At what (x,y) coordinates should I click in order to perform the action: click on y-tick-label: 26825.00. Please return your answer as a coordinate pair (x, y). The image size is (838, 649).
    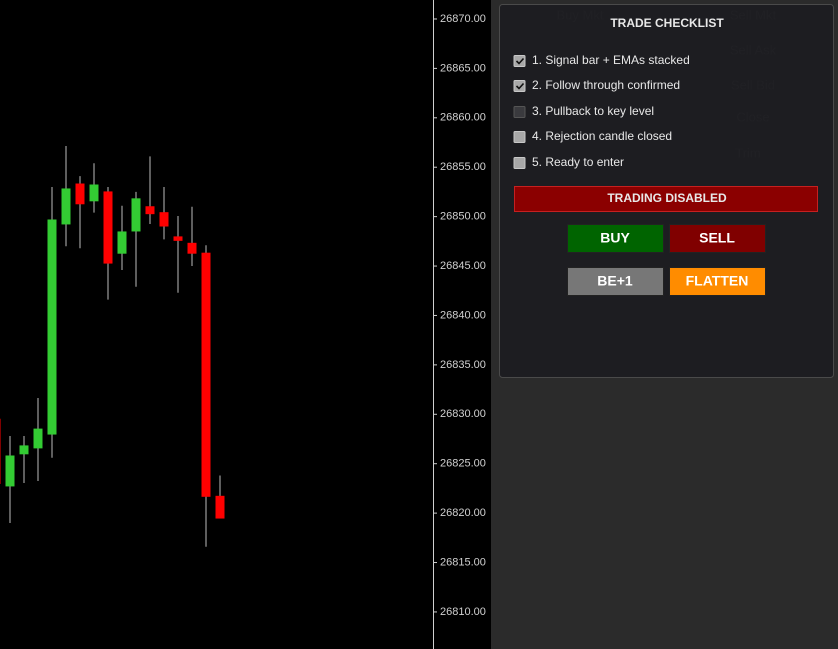
    Looking at the image, I should click on (463, 464).